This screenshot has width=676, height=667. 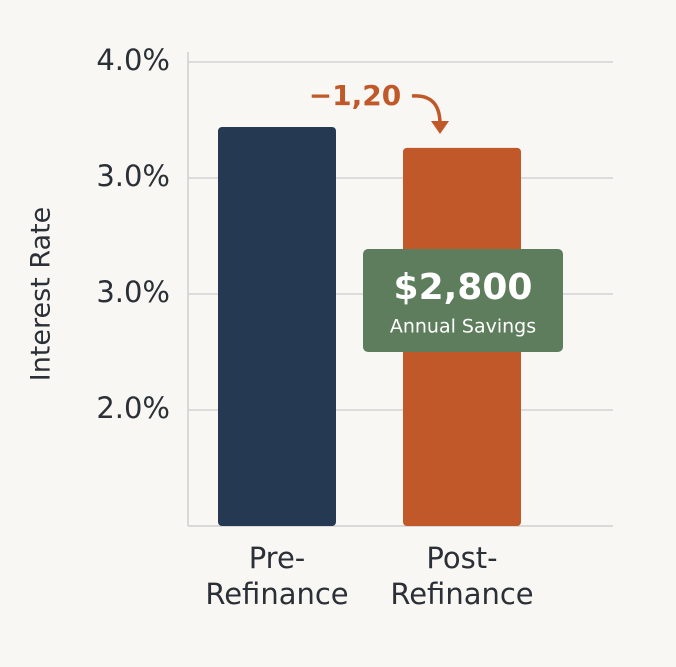 What do you see at coordinates (462, 576) in the screenshot?
I see `x-tick-label: Post-Refinance` at bounding box center [462, 576].